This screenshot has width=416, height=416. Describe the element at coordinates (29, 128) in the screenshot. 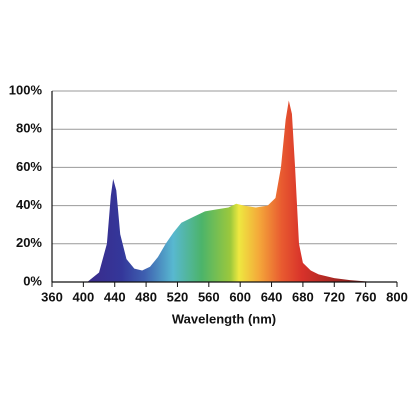

I see `y-tick-label: 80%` at that location.